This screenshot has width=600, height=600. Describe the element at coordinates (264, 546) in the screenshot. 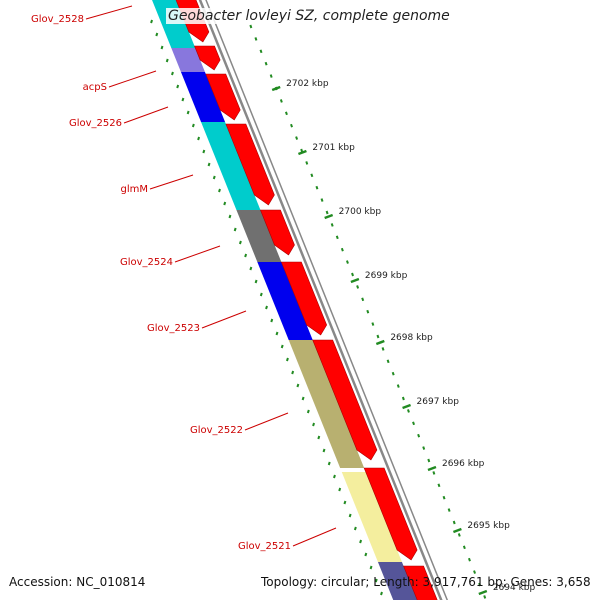

I see `gene-label: Glov_2521` at that location.